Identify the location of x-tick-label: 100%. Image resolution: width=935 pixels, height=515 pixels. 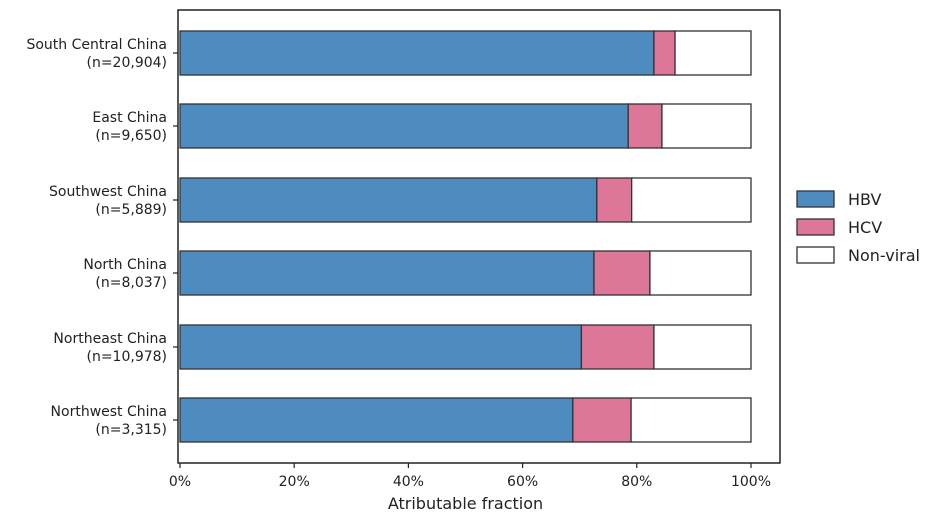
(751, 482).